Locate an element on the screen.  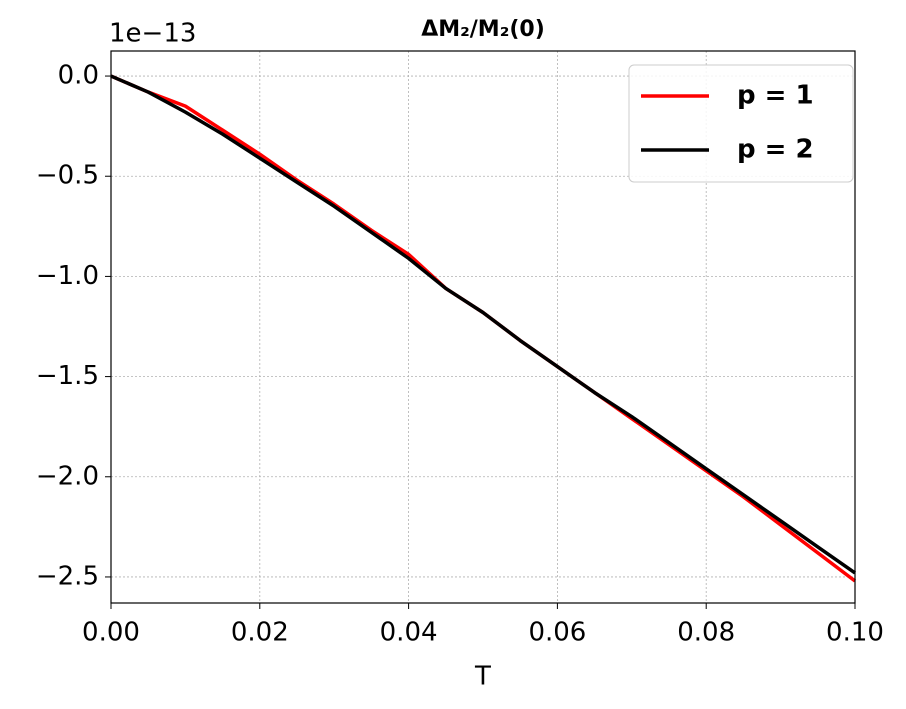
legend-label: p = 1 is located at coordinates (775, 96).